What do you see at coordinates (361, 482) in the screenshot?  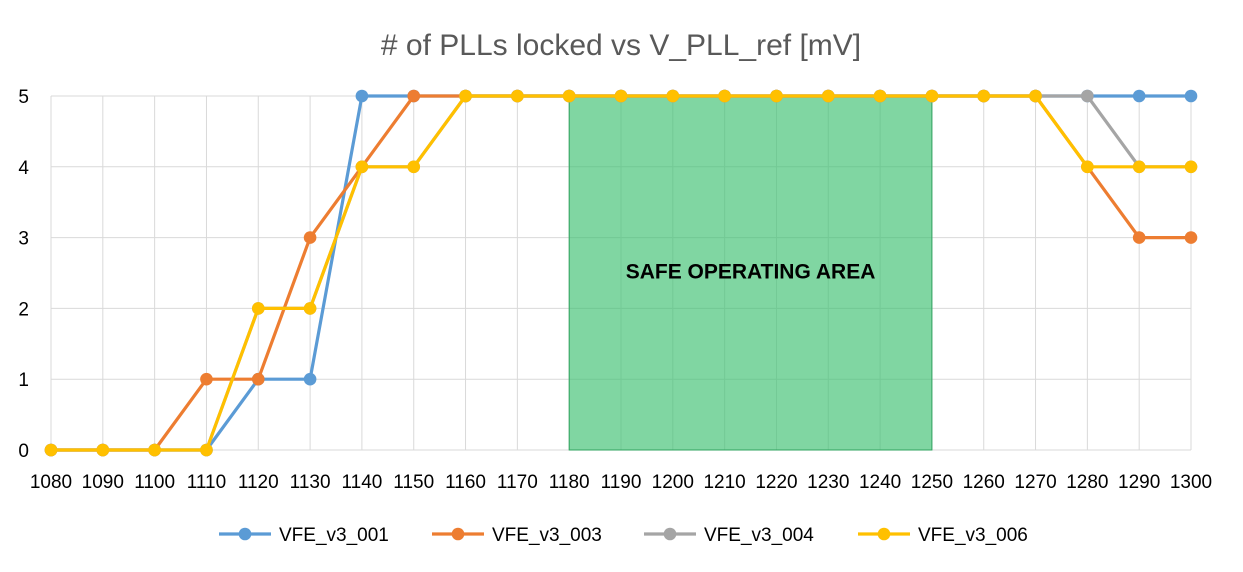 I see `x-tick-label: 1140` at bounding box center [361, 482].